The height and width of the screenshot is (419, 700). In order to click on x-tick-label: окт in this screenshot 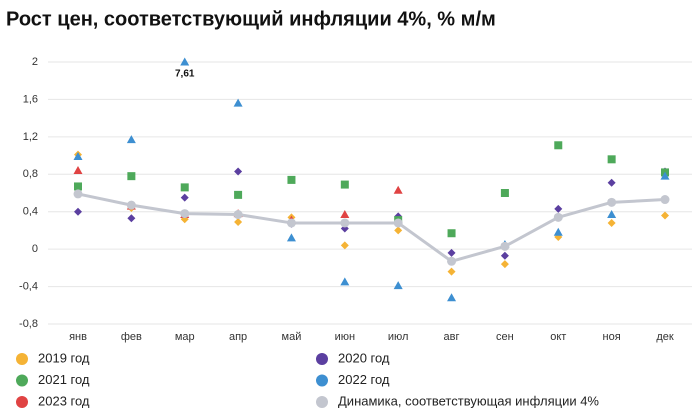, I will do `click(558, 337)`.